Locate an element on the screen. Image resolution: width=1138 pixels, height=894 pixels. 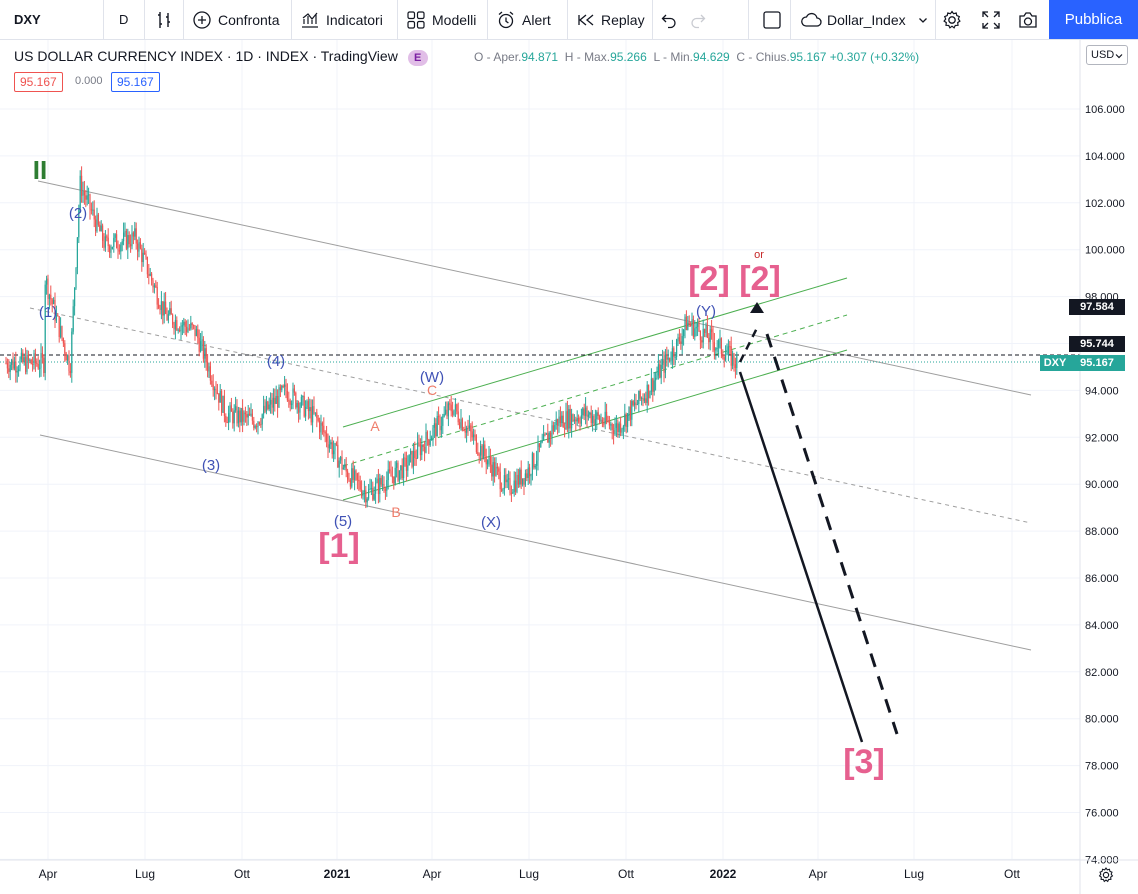
bid-chip: 95.167 is located at coordinates (38, 82).